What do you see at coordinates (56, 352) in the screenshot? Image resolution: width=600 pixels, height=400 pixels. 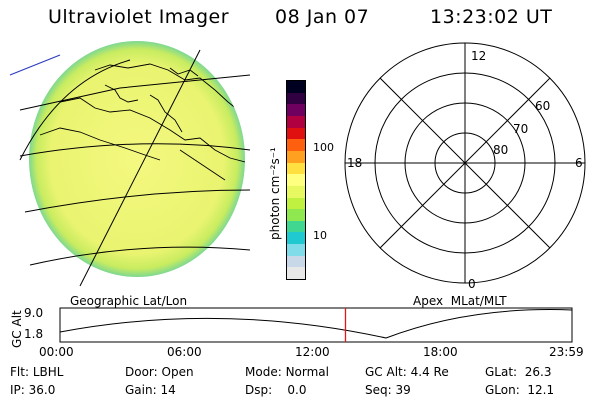 I see `time-tick-0000: 00:00` at bounding box center [56, 352].